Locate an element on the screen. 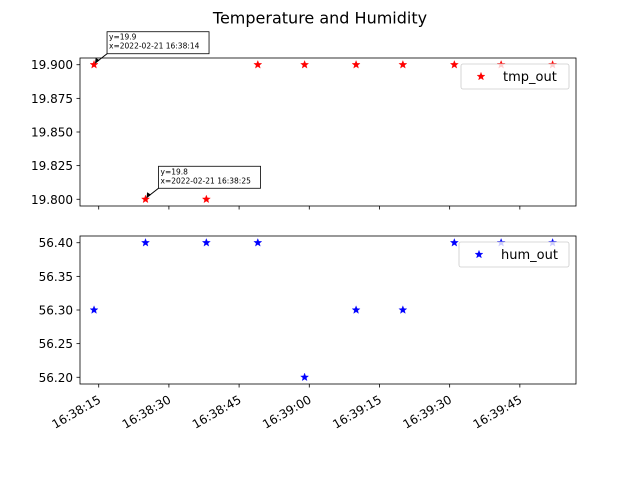 The height and width of the screenshot is (480, 640). y-tick-label: 19.850 is located at coordinates (52, 133).